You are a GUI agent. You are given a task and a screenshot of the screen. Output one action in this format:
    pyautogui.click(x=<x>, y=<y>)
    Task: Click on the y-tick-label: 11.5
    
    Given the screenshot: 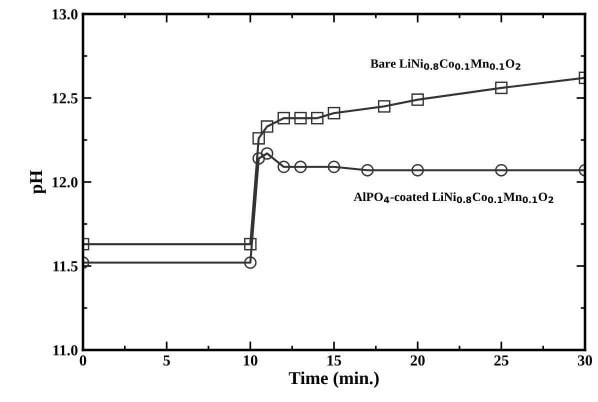 What is the action you would take?
    pyautogui.click(x=65, y=266)
    